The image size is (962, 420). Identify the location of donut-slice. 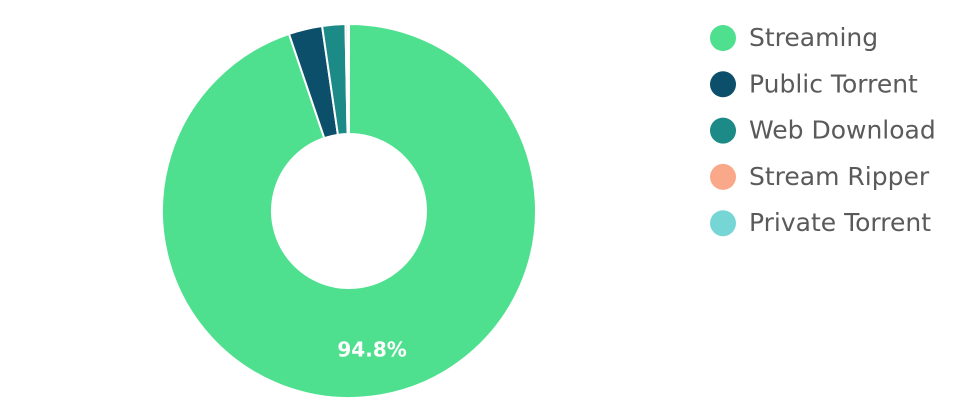
(348, 79).